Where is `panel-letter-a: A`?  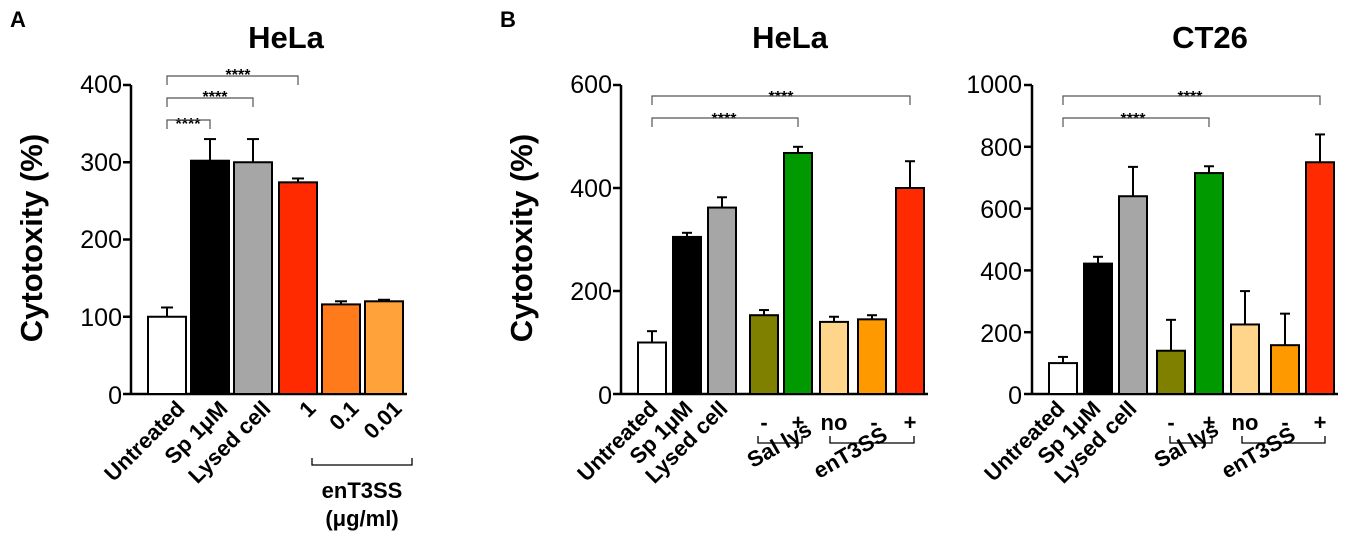 panel-letter-a: A is located at coordinates (18, 19).